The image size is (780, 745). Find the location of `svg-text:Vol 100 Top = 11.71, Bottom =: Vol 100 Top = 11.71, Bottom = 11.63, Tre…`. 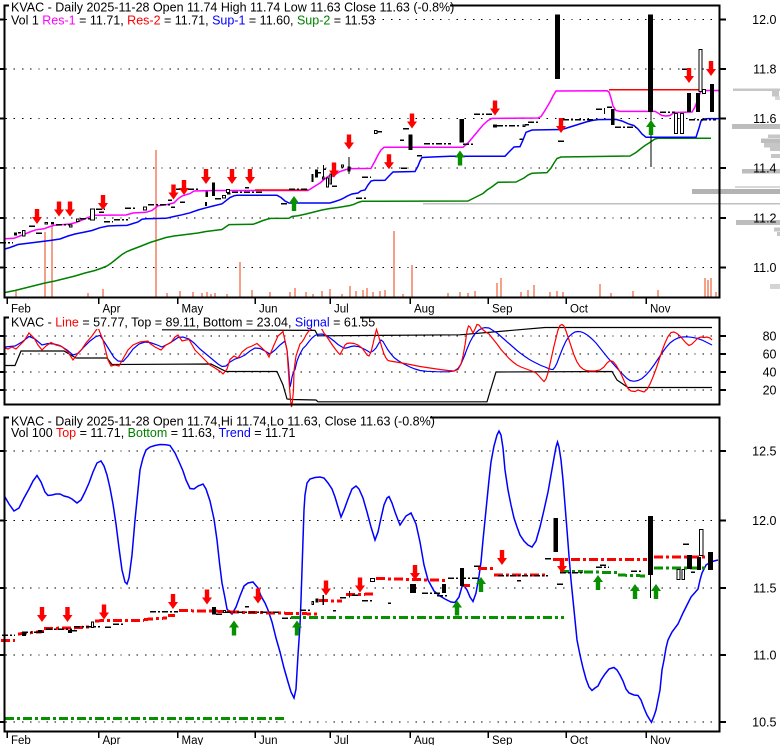

svg-text:Vol 100 Top = 11.71, Bottom =: Vol 100 Top = 11.71, Bottom = 11.63, Tre… is located at coordinates (153, 433).